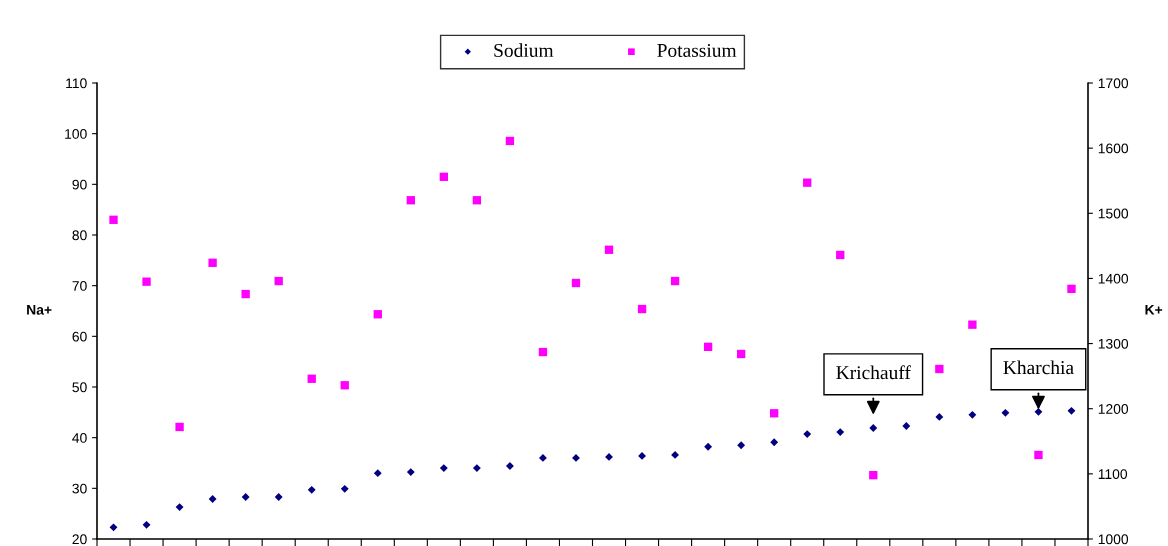  What do you see at coordinates (1113, 409) in the screenshot?
I see `y2-tick-label: 1200` at bounding box center [1113, 409].